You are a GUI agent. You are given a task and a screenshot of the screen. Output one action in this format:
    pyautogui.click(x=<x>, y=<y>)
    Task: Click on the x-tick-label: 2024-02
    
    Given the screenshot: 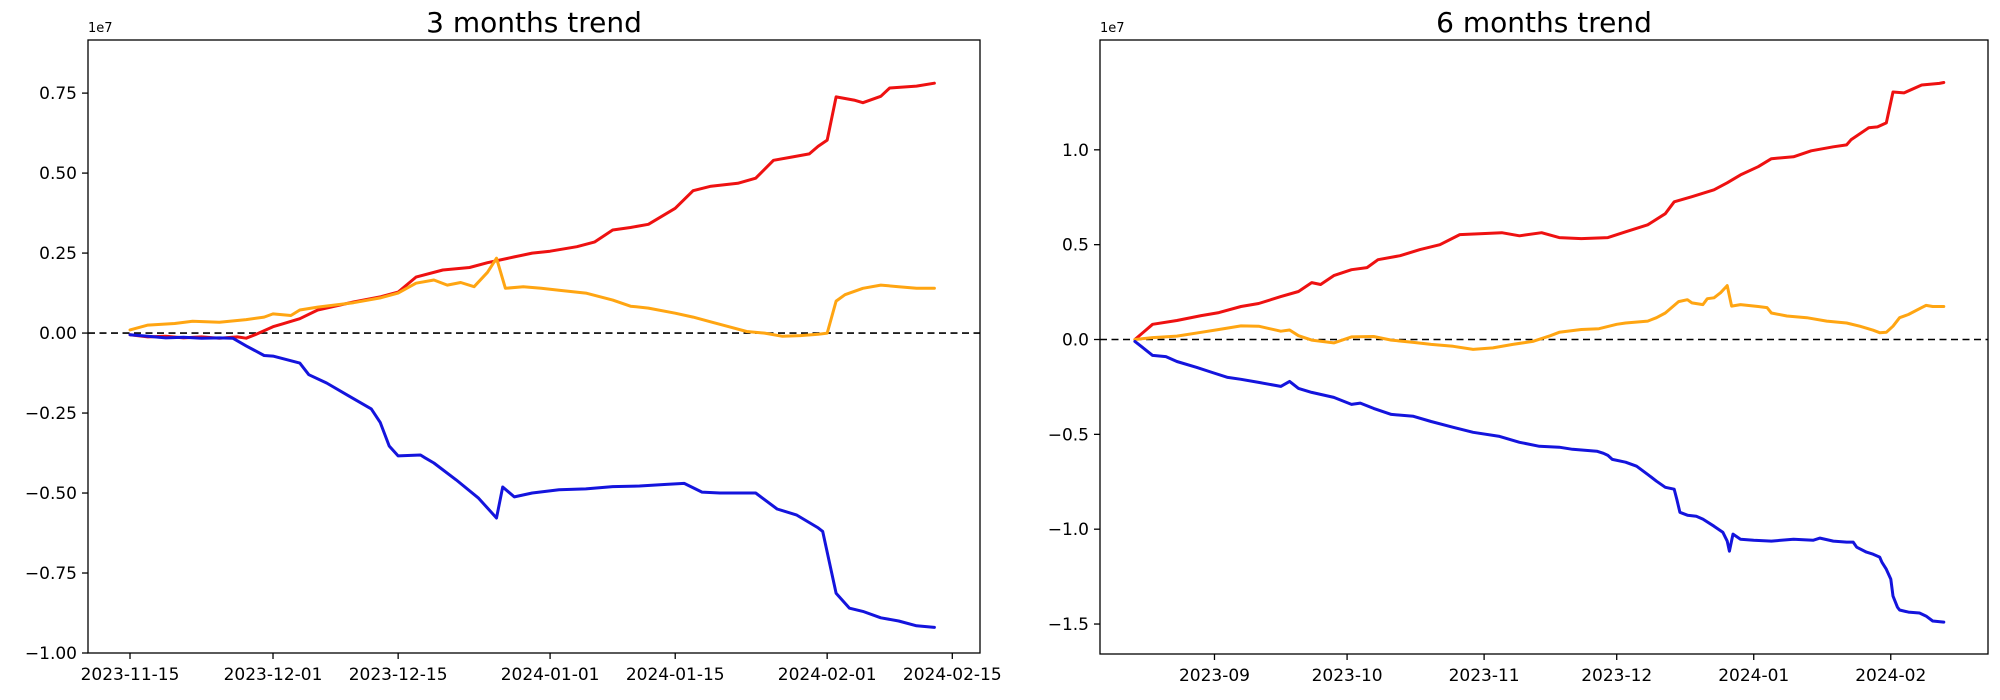 What is the action you would take?
    pyautogui.click(x=1890, y=676)
    